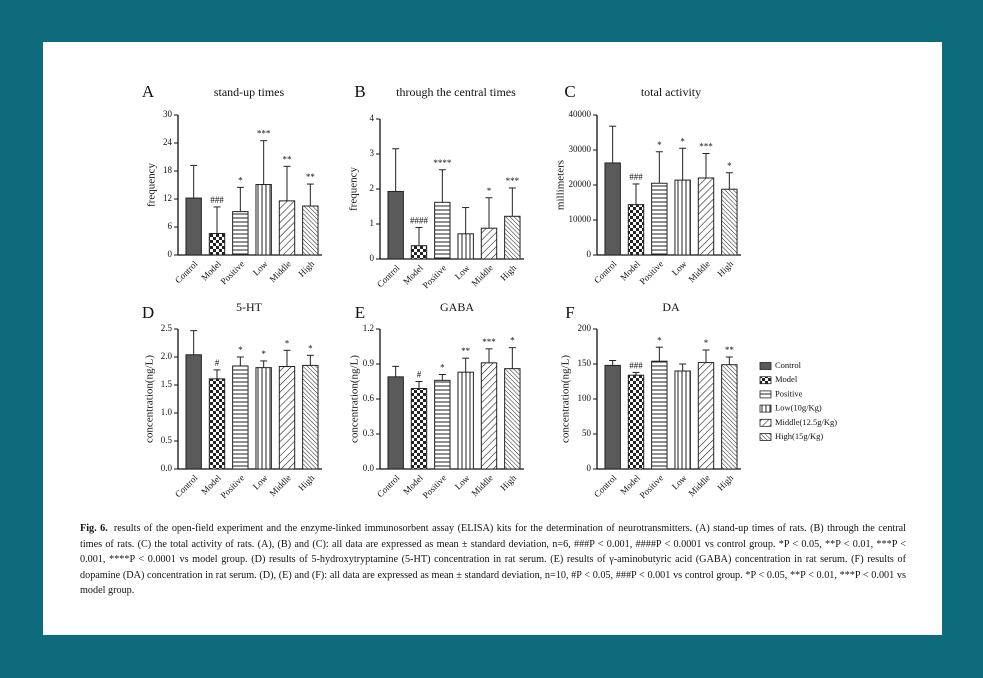 This screenshot has width=983, height=678. Describe the element at coordinates (671, 92) in the screenshot. I see `chart-title: total activity` at that location.